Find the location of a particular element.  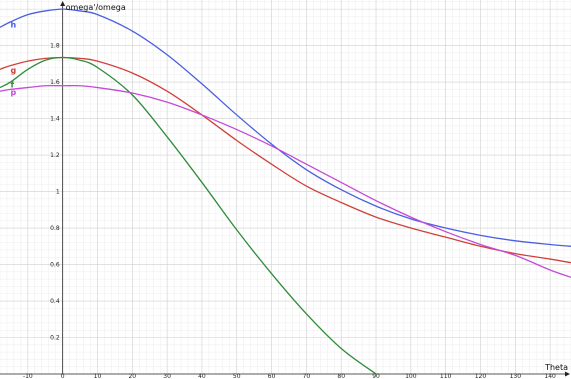

x-tick-label: -10 is located at coordinates (28, 376).